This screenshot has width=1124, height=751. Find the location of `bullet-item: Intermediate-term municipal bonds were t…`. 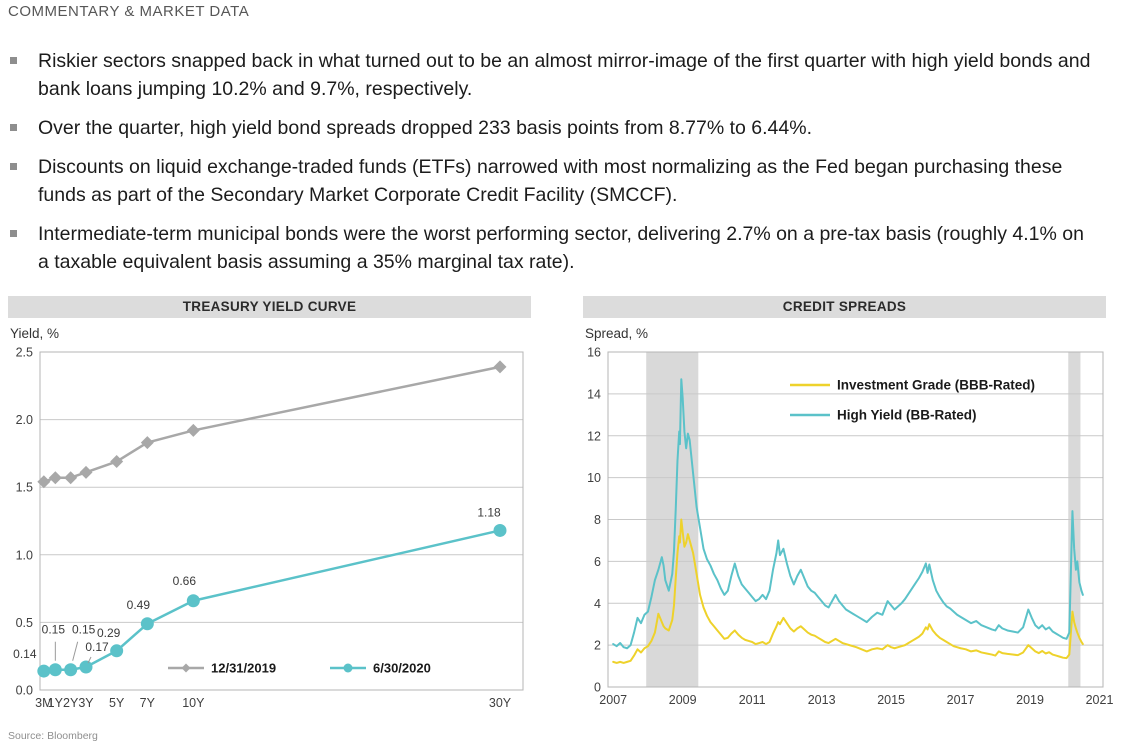

bullet-item: Intermediate-term municipal bonds were t… is located at coordinates (551, 248).